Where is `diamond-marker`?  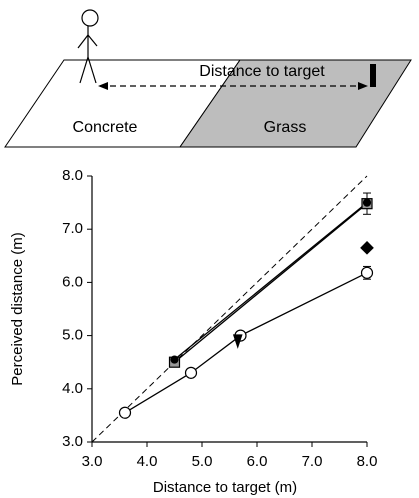 diamond-marker is located at coordinates (367, 247).